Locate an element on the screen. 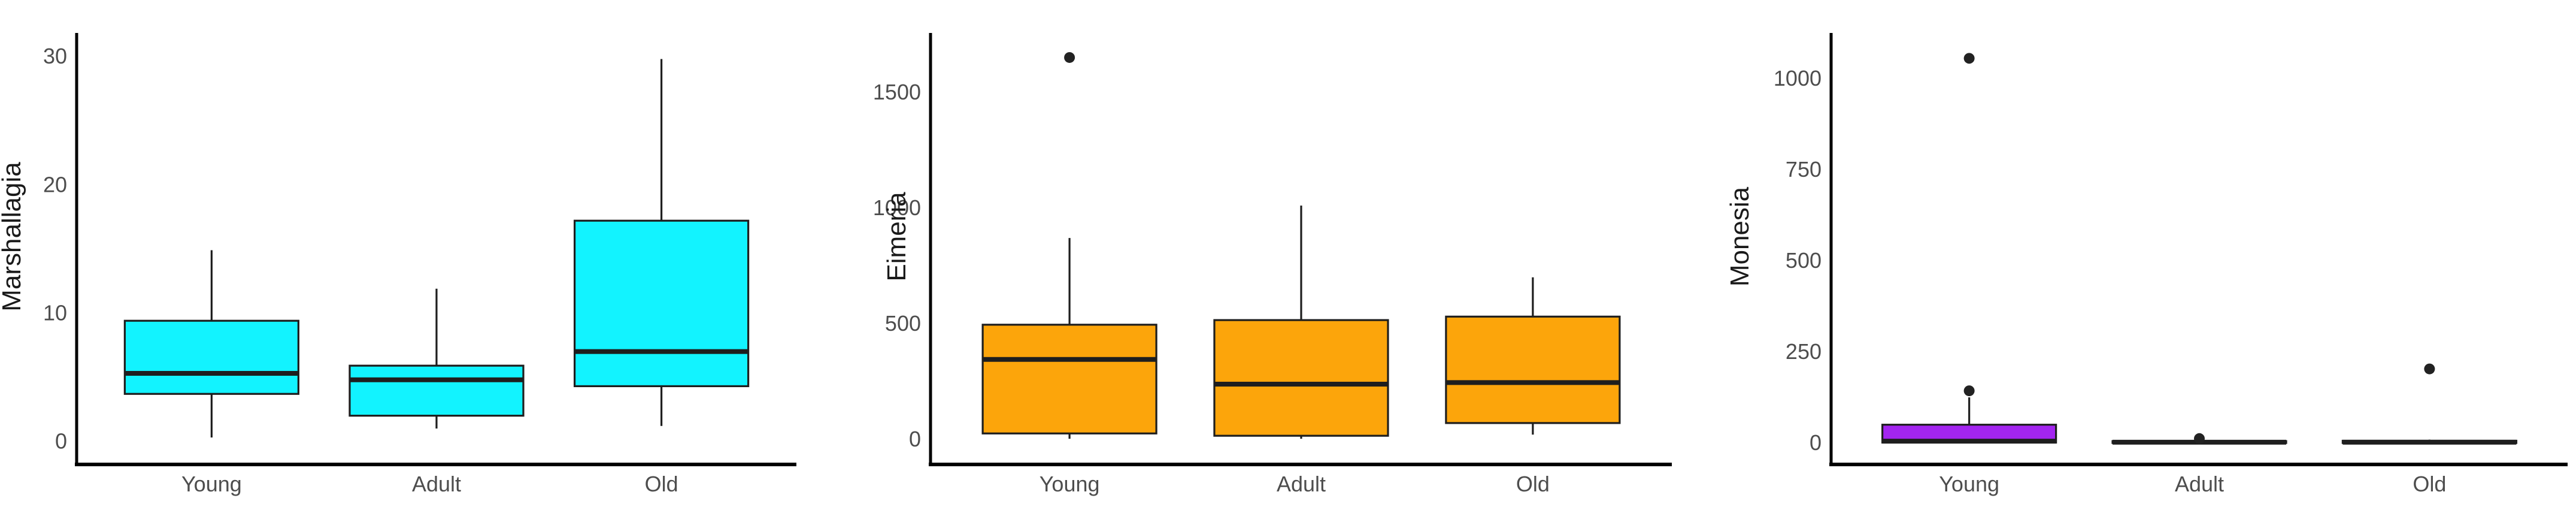  y-axis-title: Monesia is located at coordinates (1739, 236).